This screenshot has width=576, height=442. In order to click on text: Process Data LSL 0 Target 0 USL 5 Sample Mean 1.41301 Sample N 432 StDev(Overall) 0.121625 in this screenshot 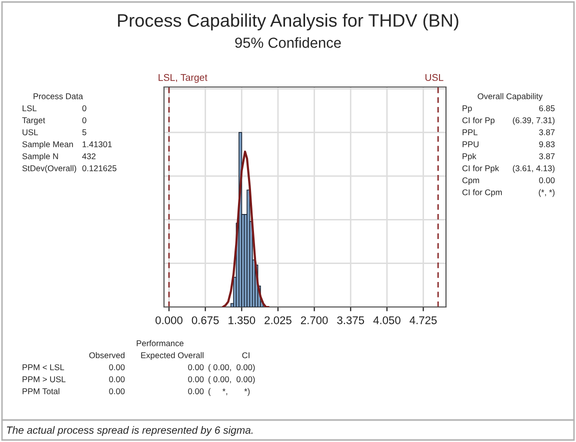, I will do `click(69, 133)`.